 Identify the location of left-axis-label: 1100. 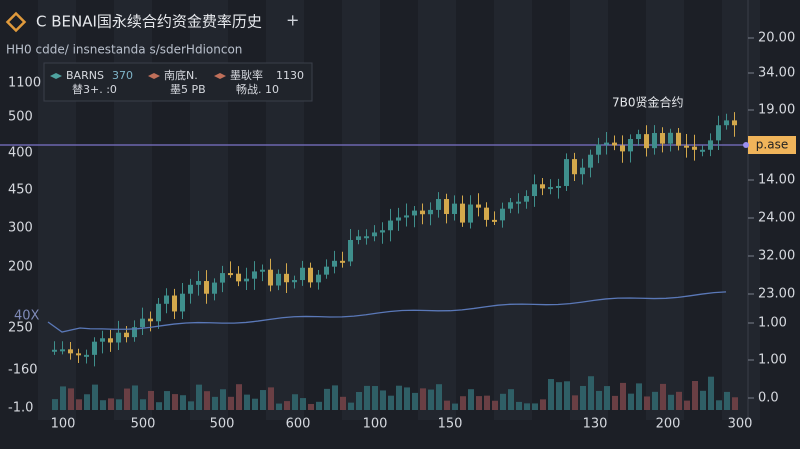
(24, 83).